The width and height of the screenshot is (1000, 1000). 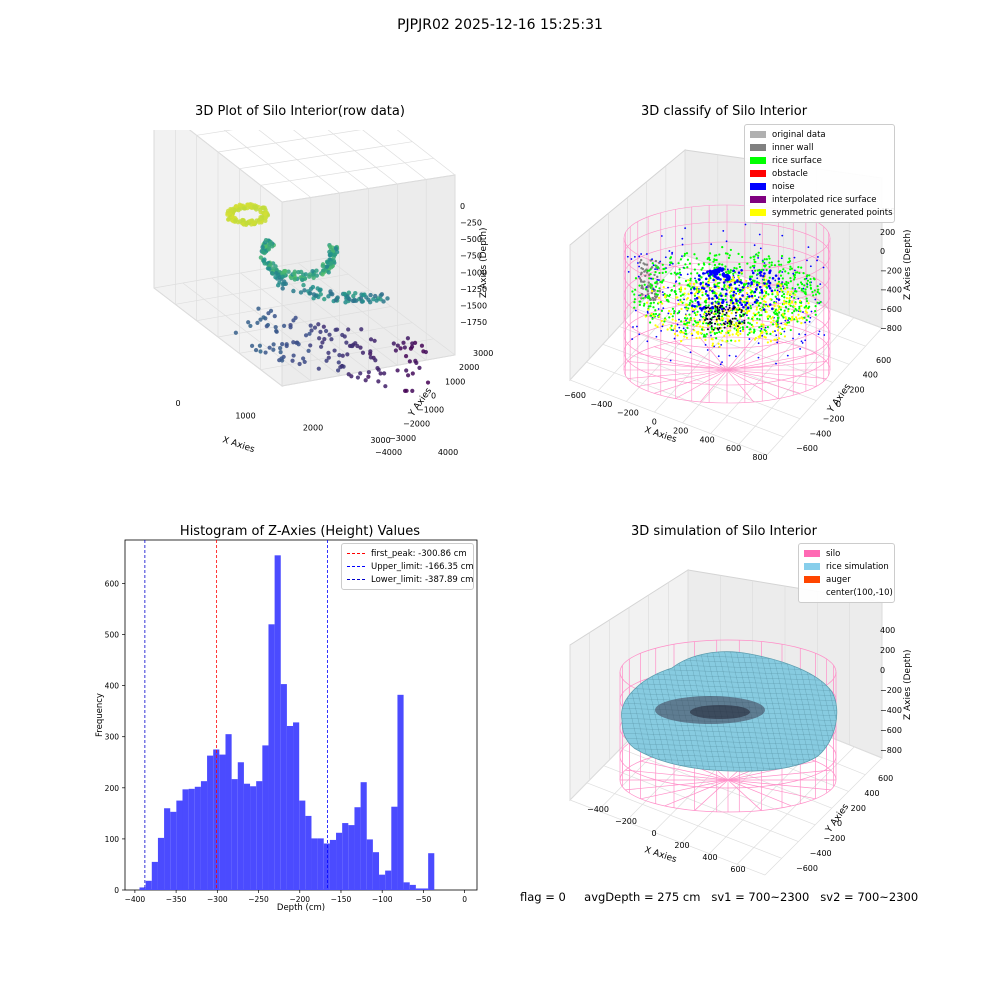 What do you see at coordinates (819, 173) in the screenshot?
I see `legend-item-obstacle: obstacle` at bounding box center [819, 173].